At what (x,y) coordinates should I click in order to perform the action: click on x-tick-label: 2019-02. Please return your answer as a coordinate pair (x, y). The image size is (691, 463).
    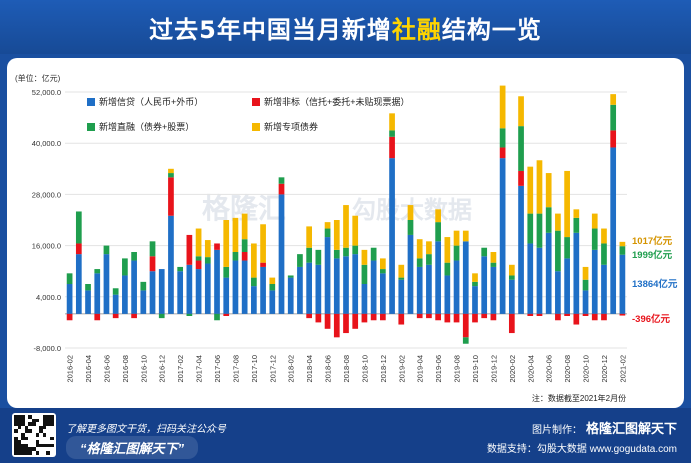
    Looking at the image, I should click on (401, 369).